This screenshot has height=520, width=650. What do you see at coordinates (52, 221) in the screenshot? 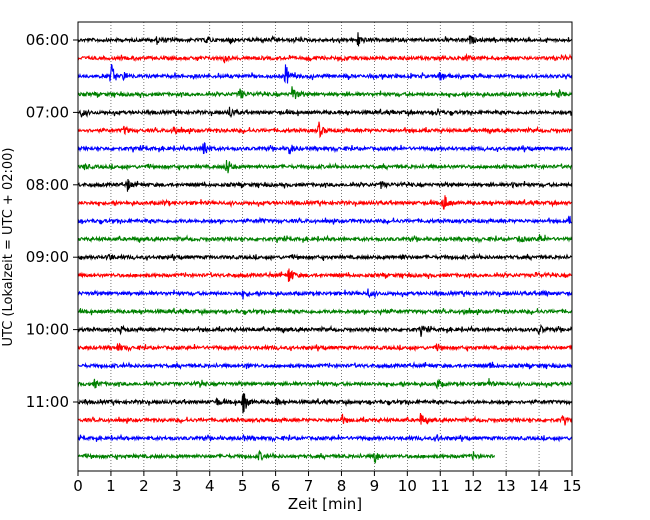
I see `y-axis-ticks: 06:00 07:00 08:00 09:00 10:00 11:00` at bounding box center [52, 221].